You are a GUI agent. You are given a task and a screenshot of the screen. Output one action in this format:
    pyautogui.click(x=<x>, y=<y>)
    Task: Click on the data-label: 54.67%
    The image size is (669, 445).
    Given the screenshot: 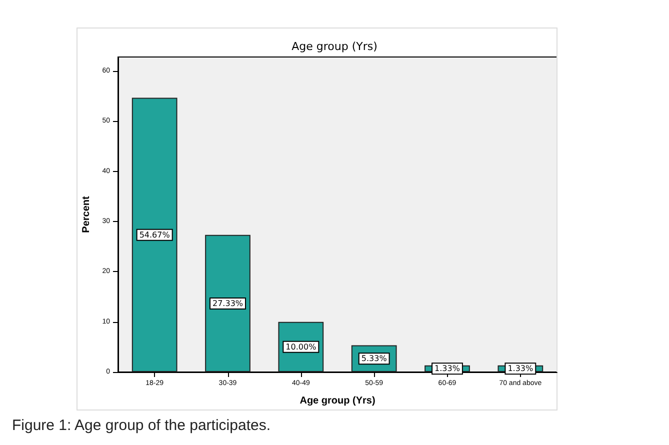 What is the action you would take?
    pyautogui.click(x=154, y=235)
    